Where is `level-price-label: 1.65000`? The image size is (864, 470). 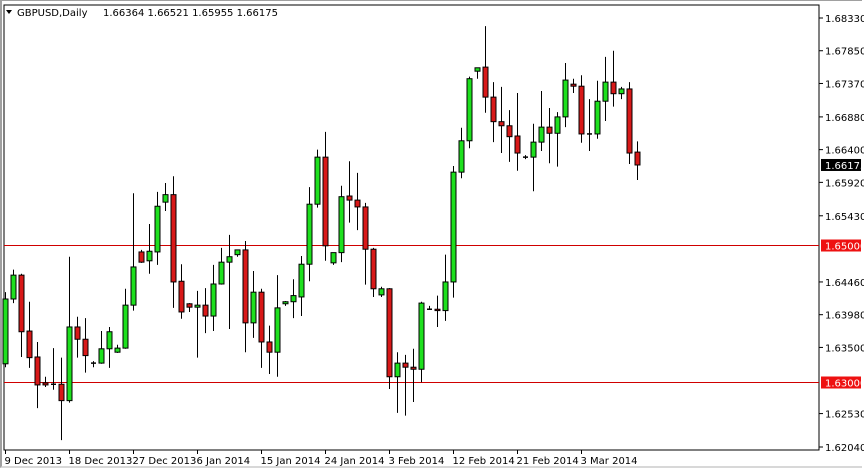 level-price-label: 1.65000 is located at coordinates (844, 247).